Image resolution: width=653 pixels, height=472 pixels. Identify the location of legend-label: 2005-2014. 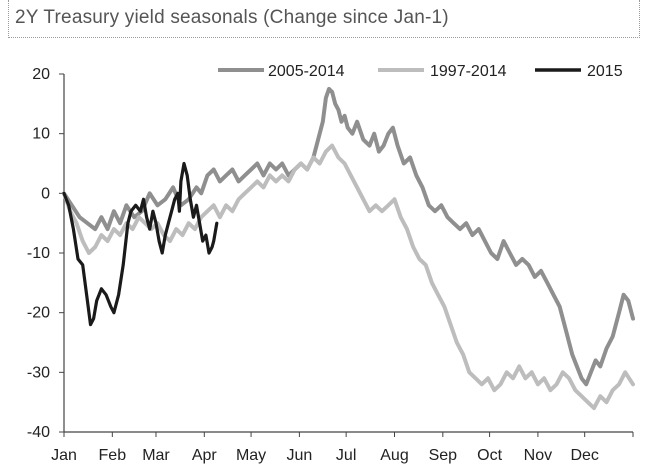
(306, 71).